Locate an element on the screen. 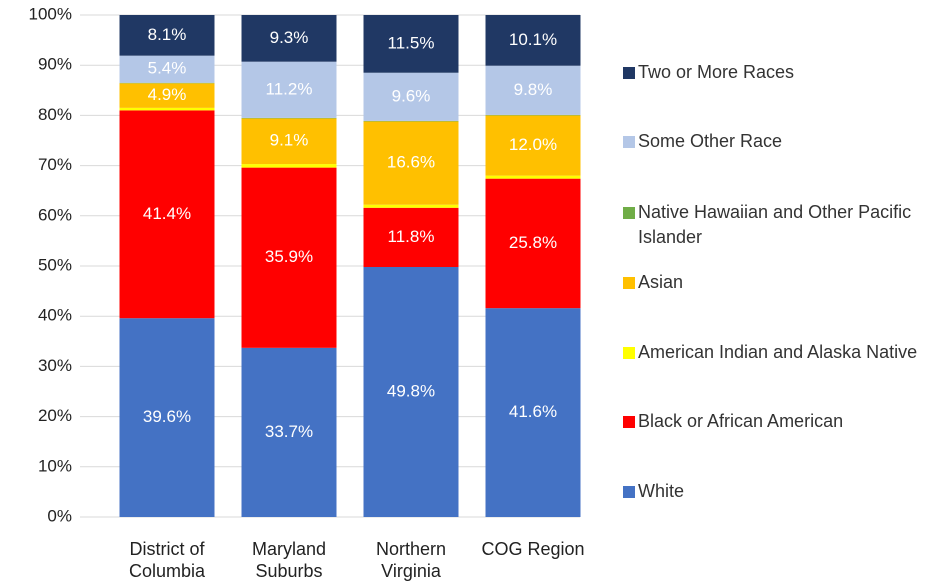 This screenshot has width=934, height=588. data-label: 9.3% is located at coordinates (289, 37).